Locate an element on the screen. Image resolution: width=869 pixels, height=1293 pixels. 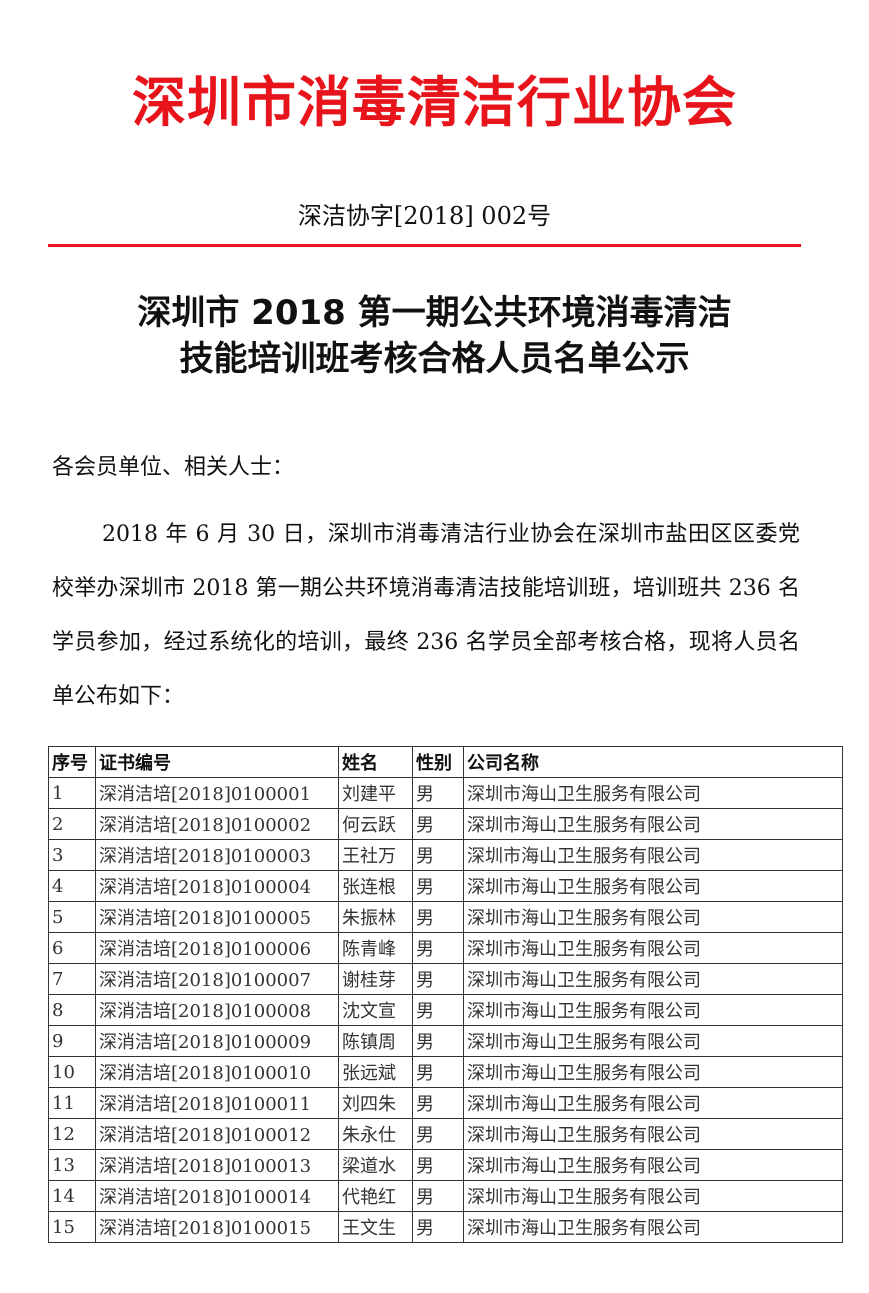
header-certificate: 证书编号 is located at coordinates (217, 762).